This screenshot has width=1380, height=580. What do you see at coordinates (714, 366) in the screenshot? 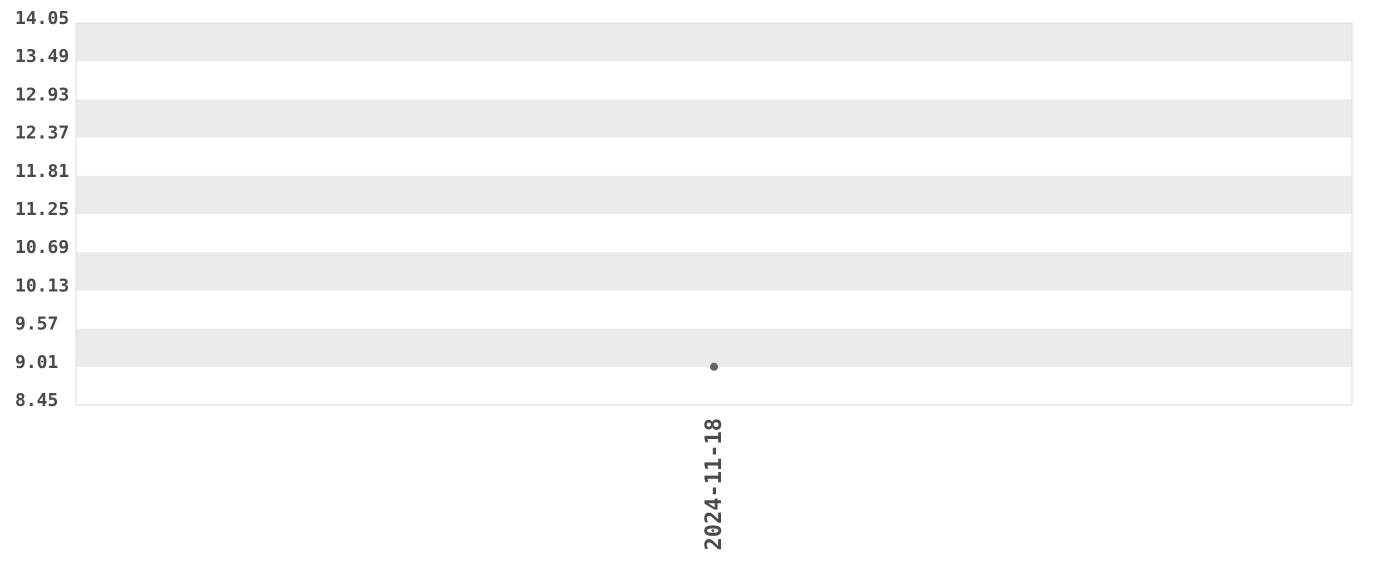
I see `data-point` at bounding box center [714, 366].